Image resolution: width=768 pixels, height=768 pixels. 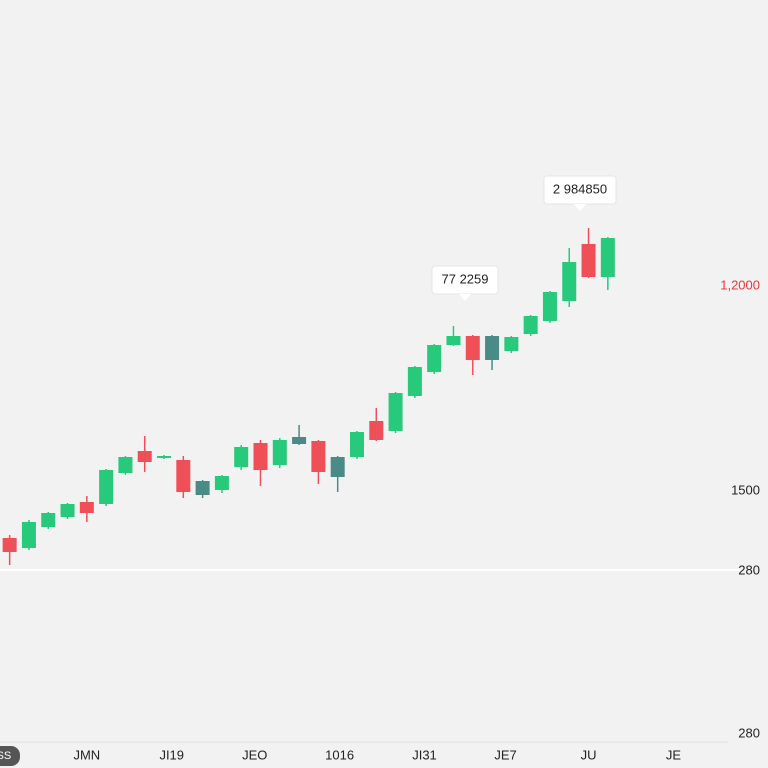 I want to click on label-pill, so click(x=10, y=756).